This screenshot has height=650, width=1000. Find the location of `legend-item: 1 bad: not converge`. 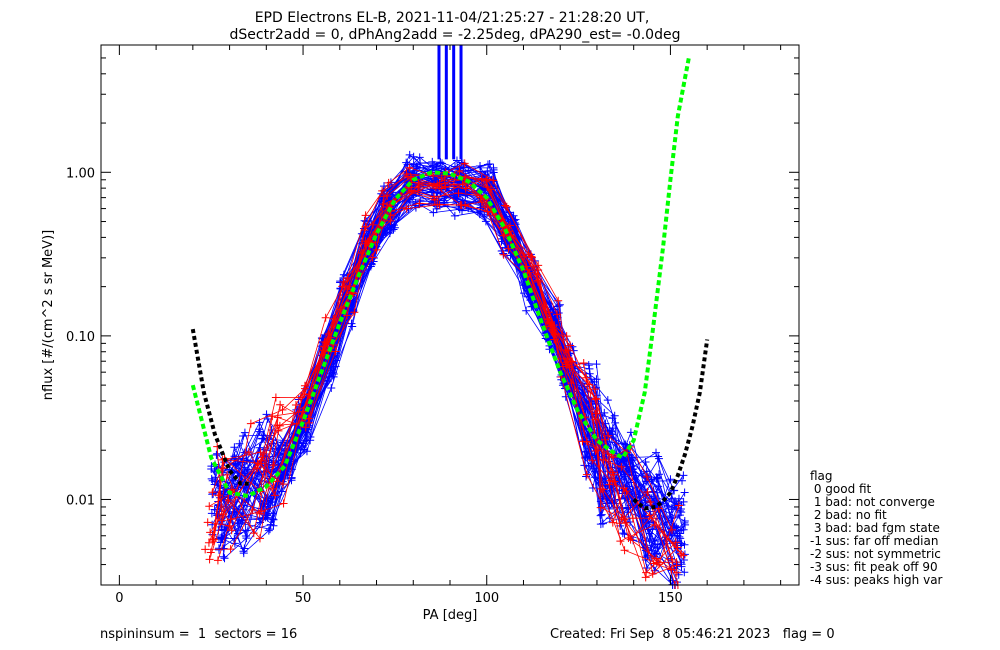

legend-item: 1 bad: not converge is located at coordinates (872, 502).